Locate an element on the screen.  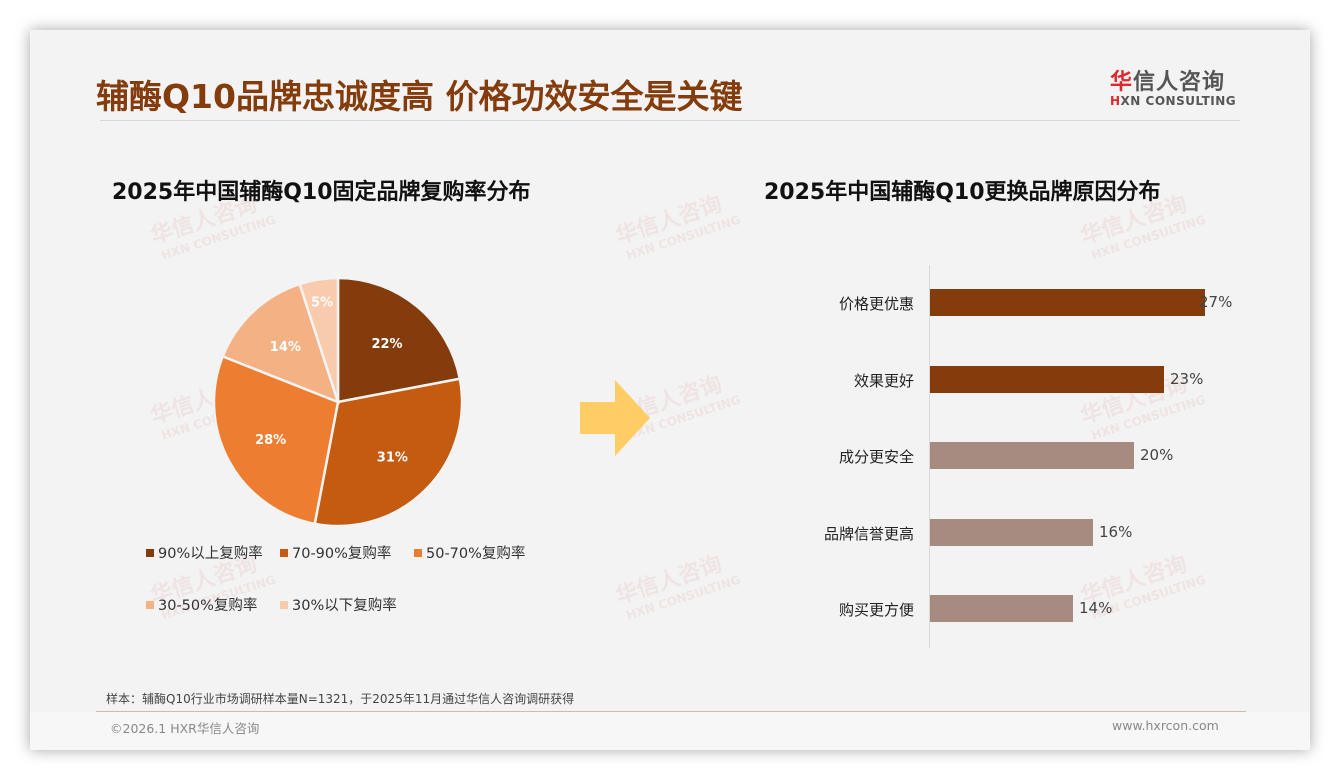
legend-item: 30%以下复购率 is located at coordinates (338, 604).